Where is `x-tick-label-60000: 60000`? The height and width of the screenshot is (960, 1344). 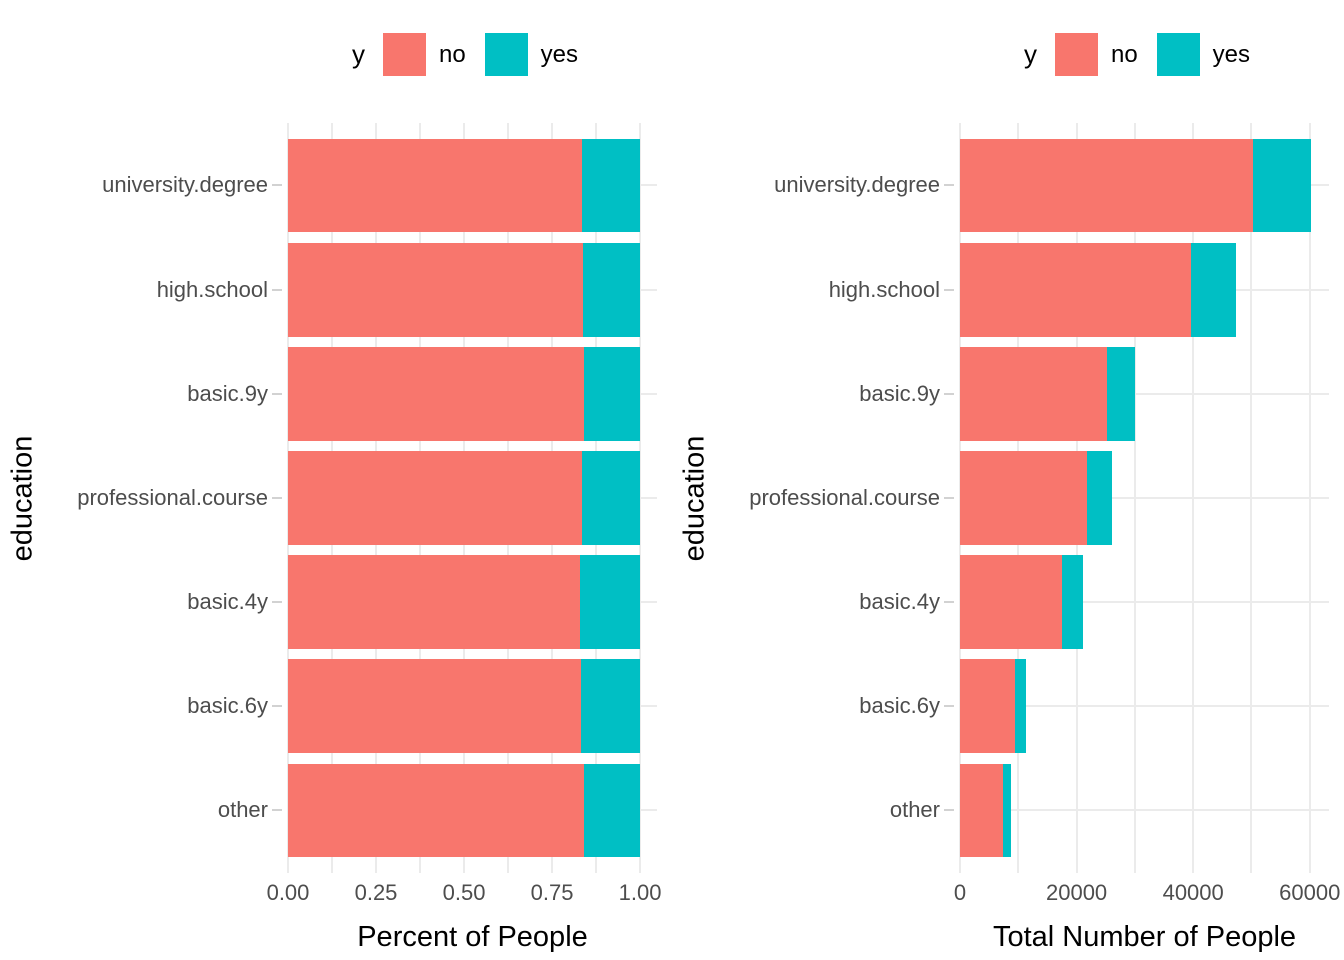
x-tick-label-60000: 60000 is located at coordinates (1310, 892).